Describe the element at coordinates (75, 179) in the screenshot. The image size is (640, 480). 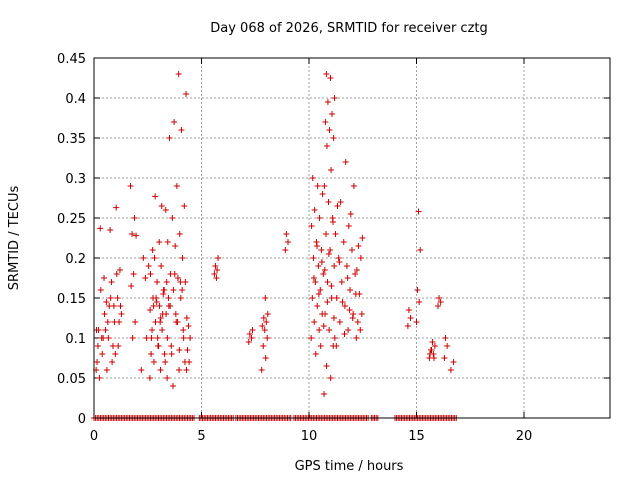
I see `y-tick-label: 0.3` at that location.